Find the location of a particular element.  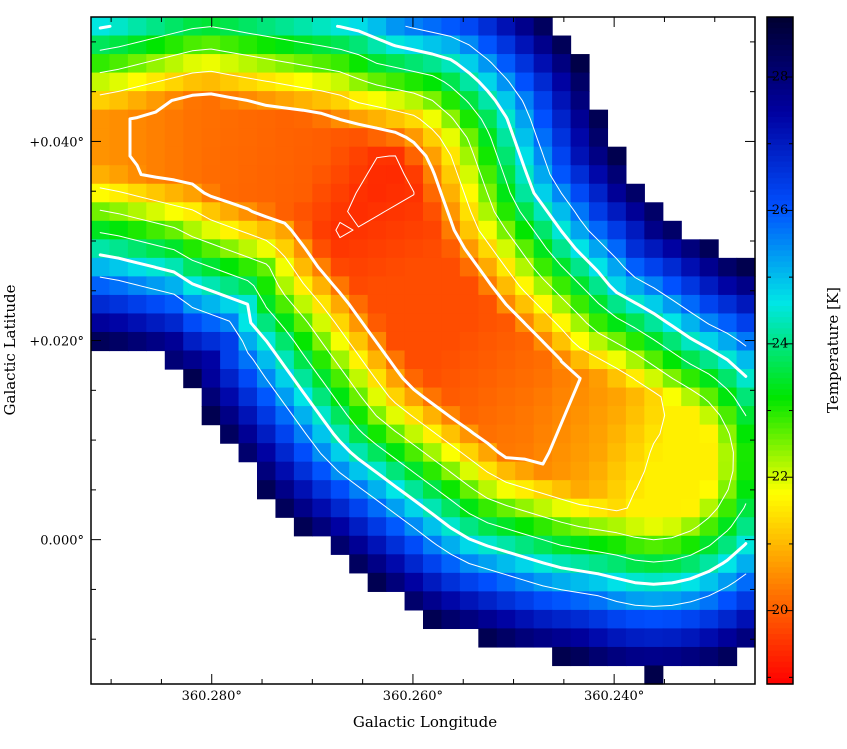

y-tick-label: +0.020° is located at coordinates (56, 342).